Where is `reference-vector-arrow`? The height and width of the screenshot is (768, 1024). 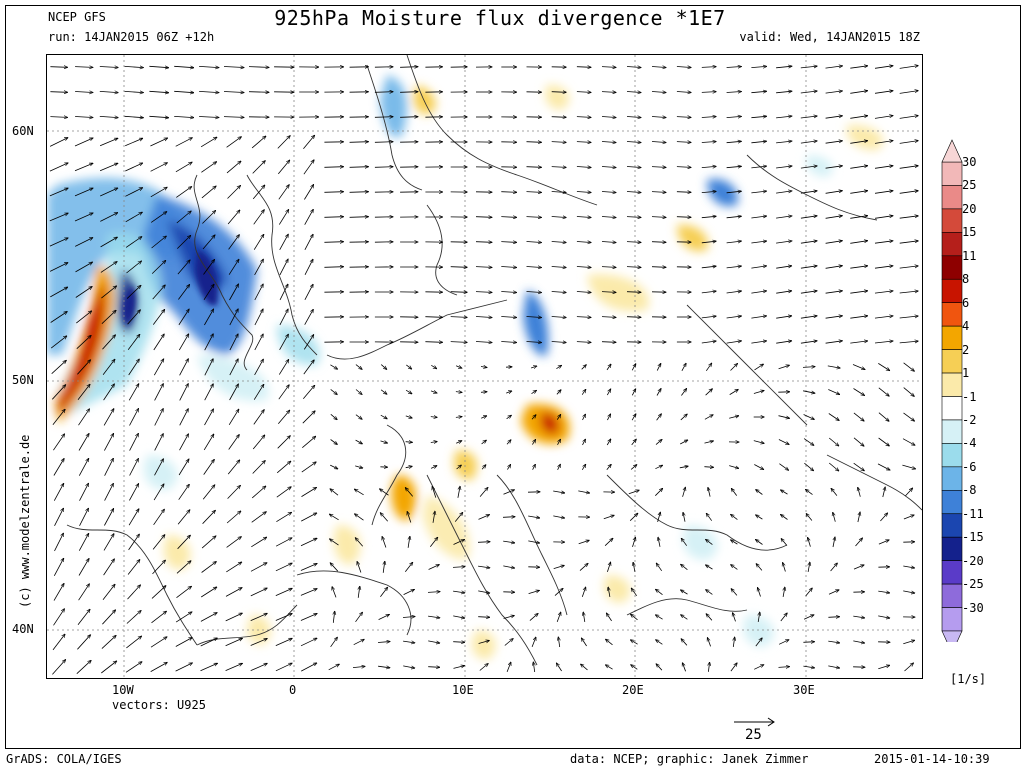 reference-vector-arrow is located at coordinates (754, 722).